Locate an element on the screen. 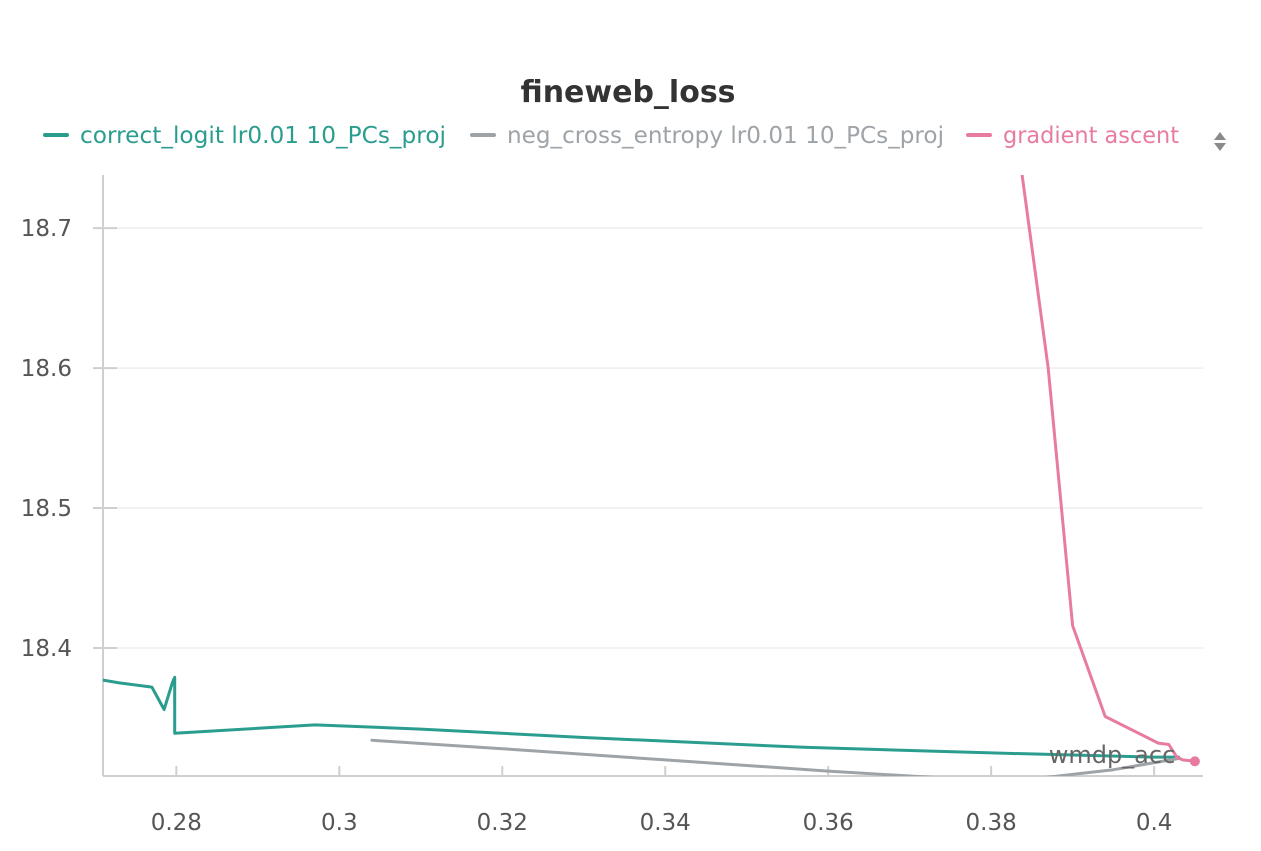  legend-item: neg_cross_entropy lr0.01 10_PCs_proj is located at coordinates (707, 136).